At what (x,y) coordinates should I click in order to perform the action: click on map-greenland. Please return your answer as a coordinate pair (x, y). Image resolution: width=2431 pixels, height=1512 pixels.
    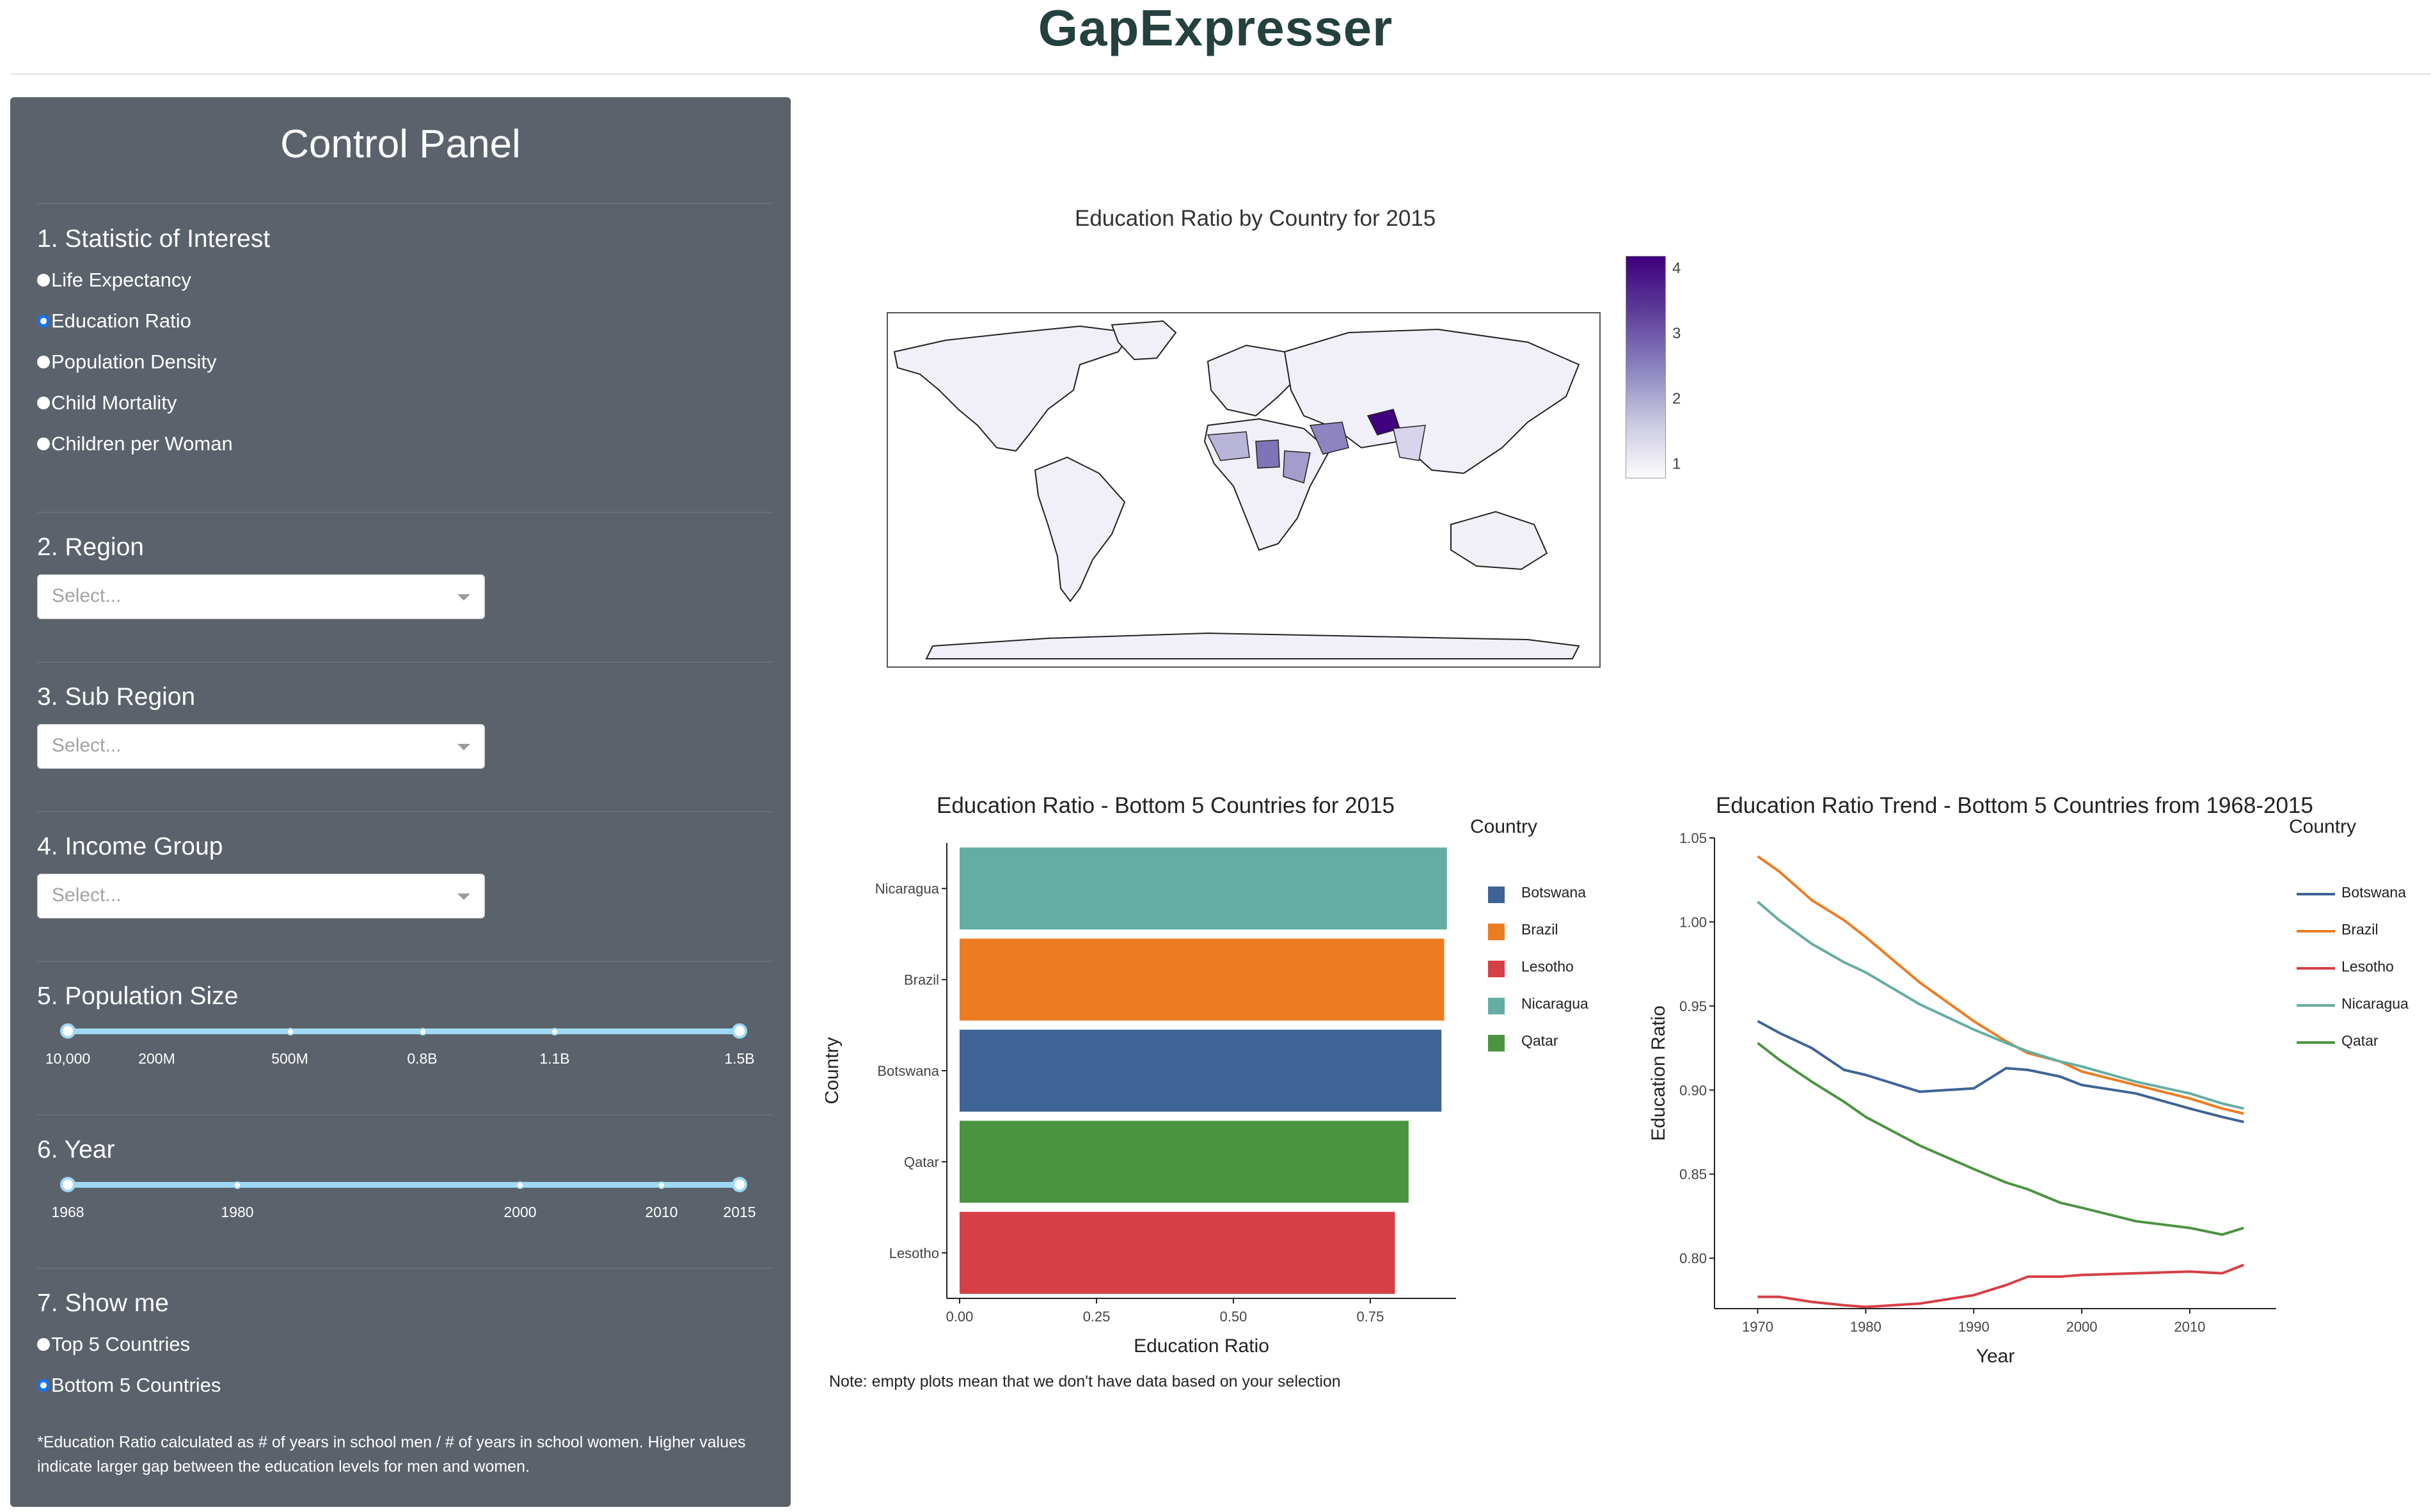
    Looking at the image, I should click on (1144, 340).